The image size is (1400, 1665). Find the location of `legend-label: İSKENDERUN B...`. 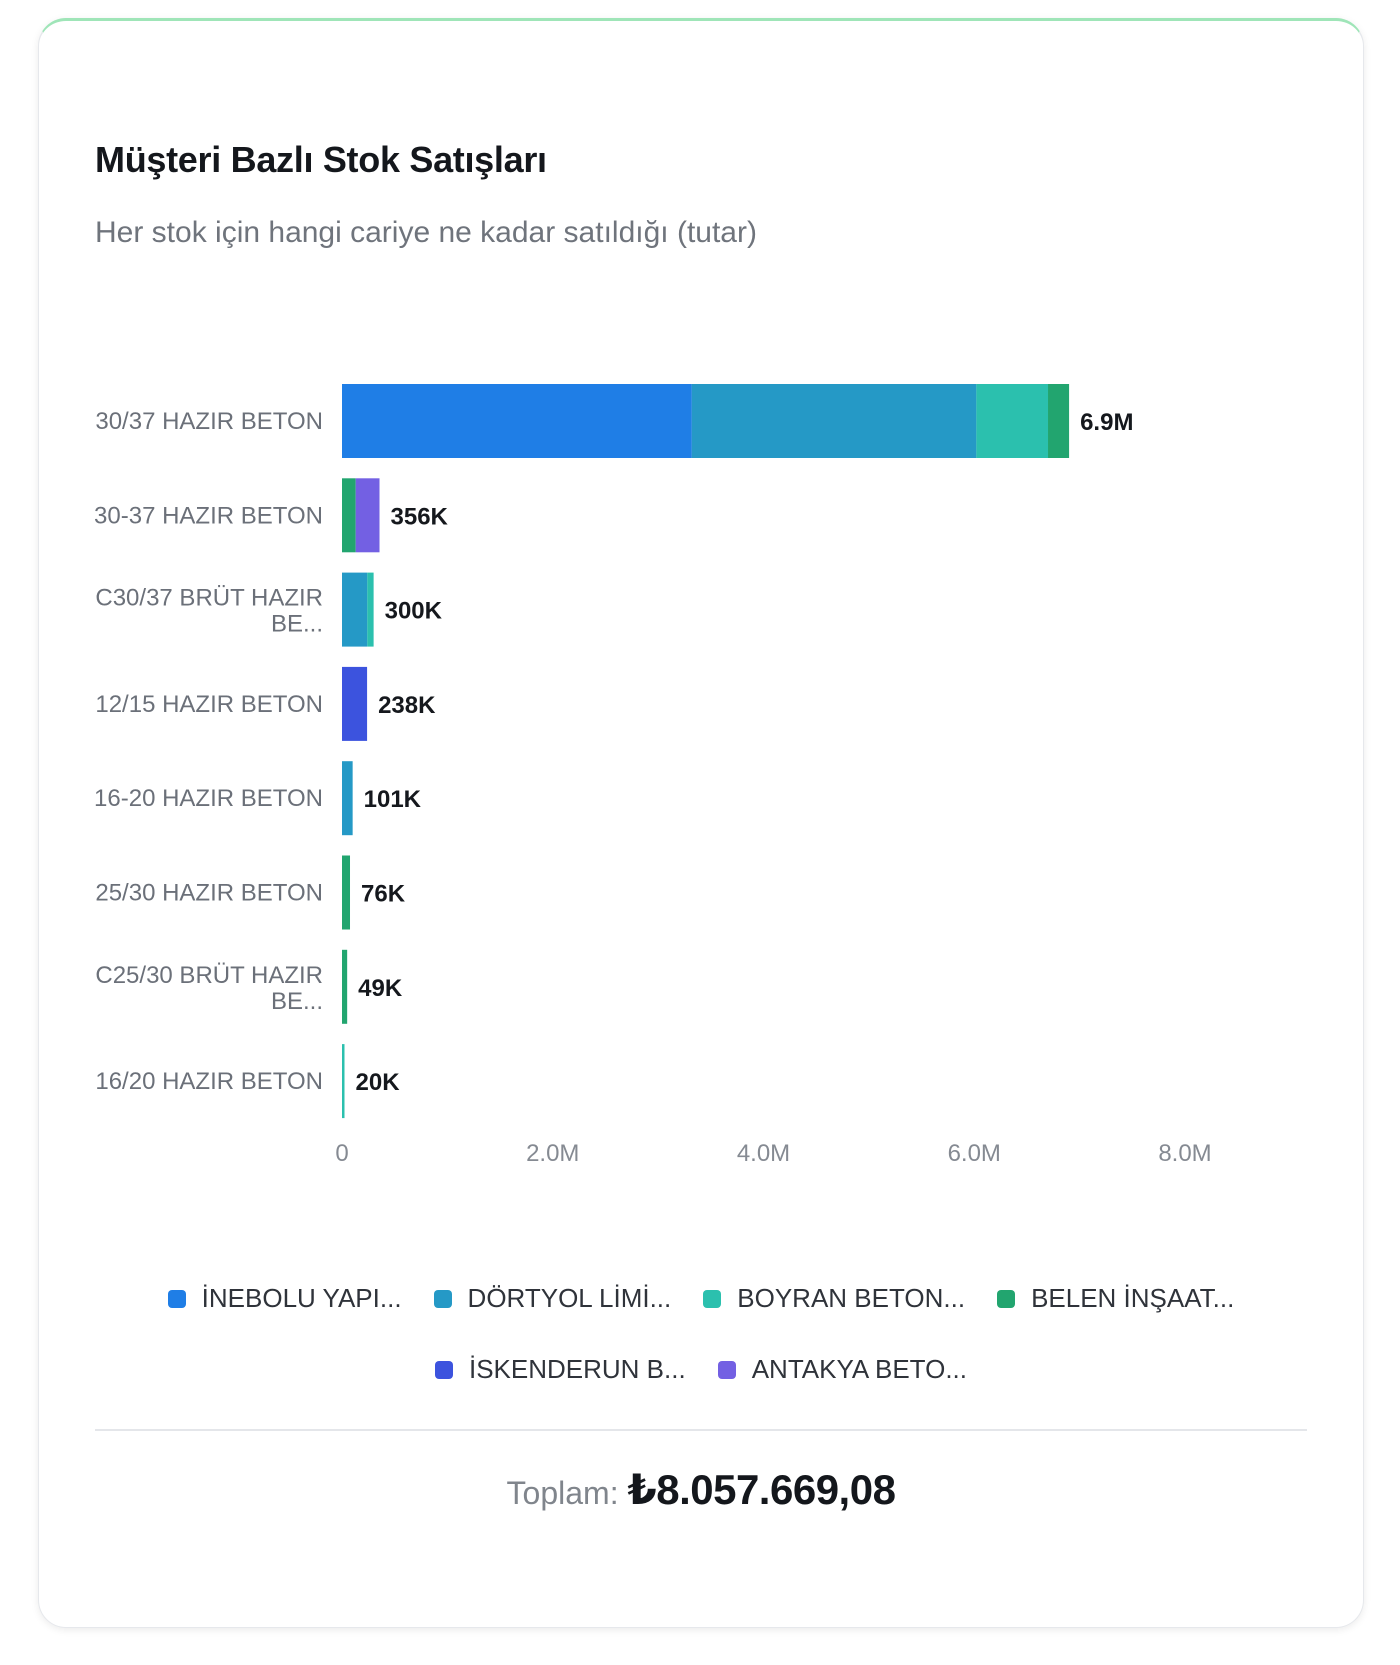

legend-label: İSKENDERUN B... is located at coordinates (577, 1369).